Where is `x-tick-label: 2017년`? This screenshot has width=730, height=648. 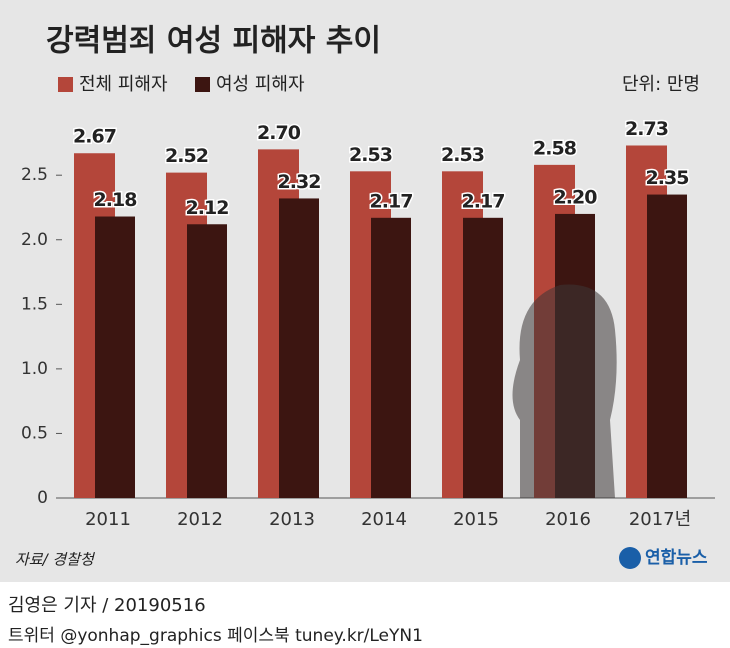
x-tick-label: 2017년 is located at coordinates (660, 519).